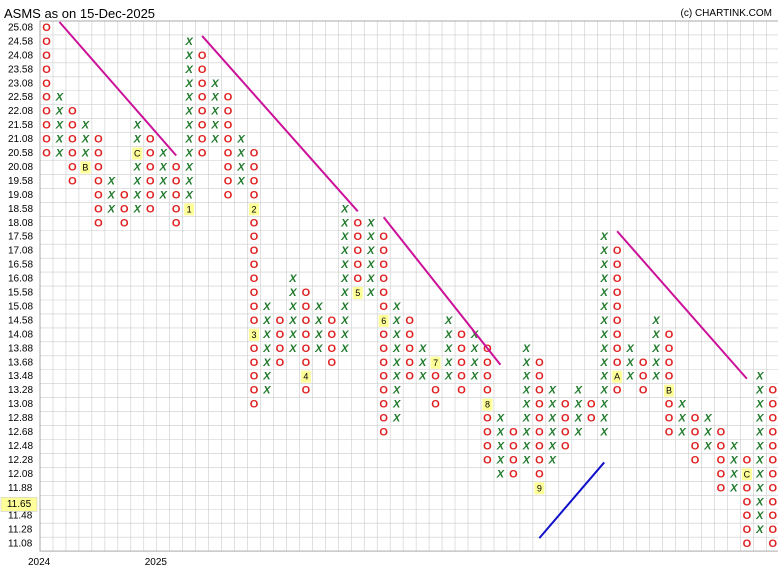  What do you see at coordinates (20, 83) in the screenshot?
I see `y-tick-label-left: 23.08` at bounding box center [20, 83].